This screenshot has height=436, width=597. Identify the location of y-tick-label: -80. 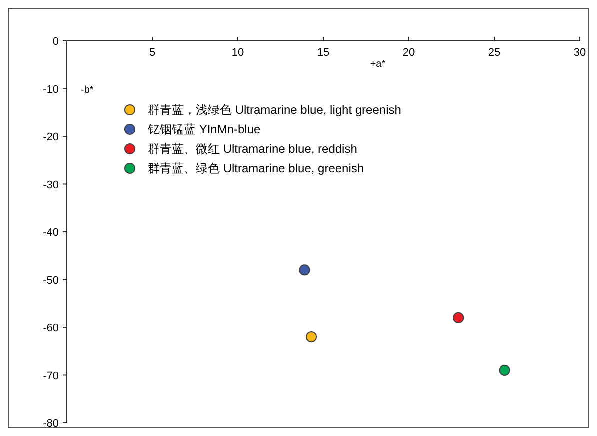
(51, 424).